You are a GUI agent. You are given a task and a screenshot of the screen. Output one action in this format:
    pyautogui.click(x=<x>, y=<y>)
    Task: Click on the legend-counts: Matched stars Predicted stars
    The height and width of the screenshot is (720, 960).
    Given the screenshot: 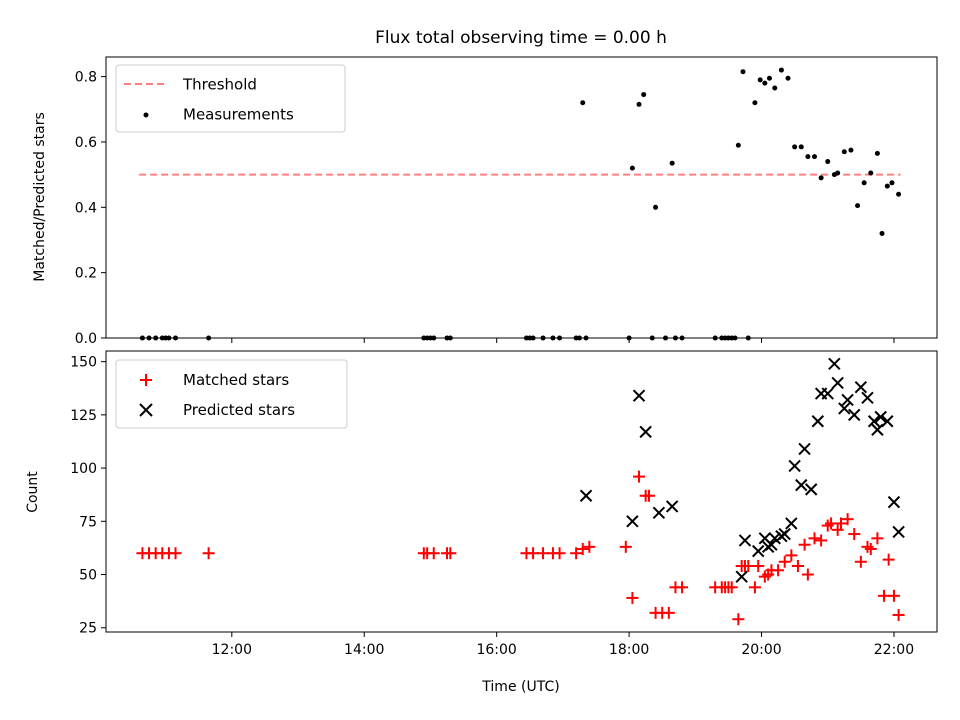 What is the action you would take?
    pyautogui.click(x=231, y=394)
    